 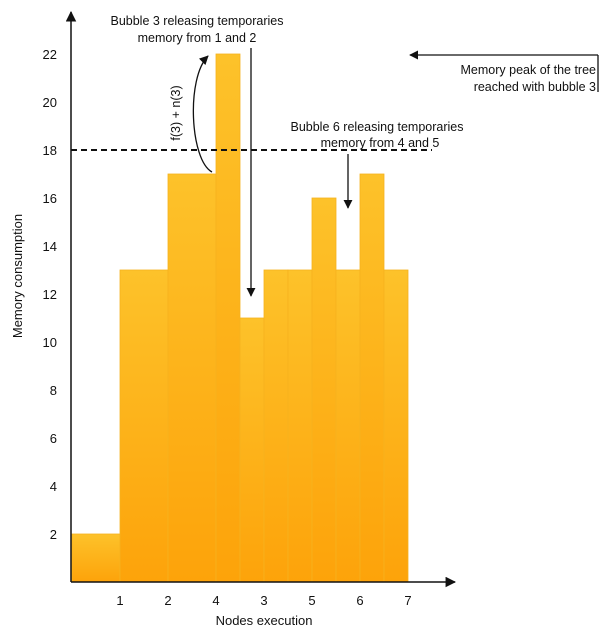 I want to click on x-tick-label: 7, so click(x=407, y=600).